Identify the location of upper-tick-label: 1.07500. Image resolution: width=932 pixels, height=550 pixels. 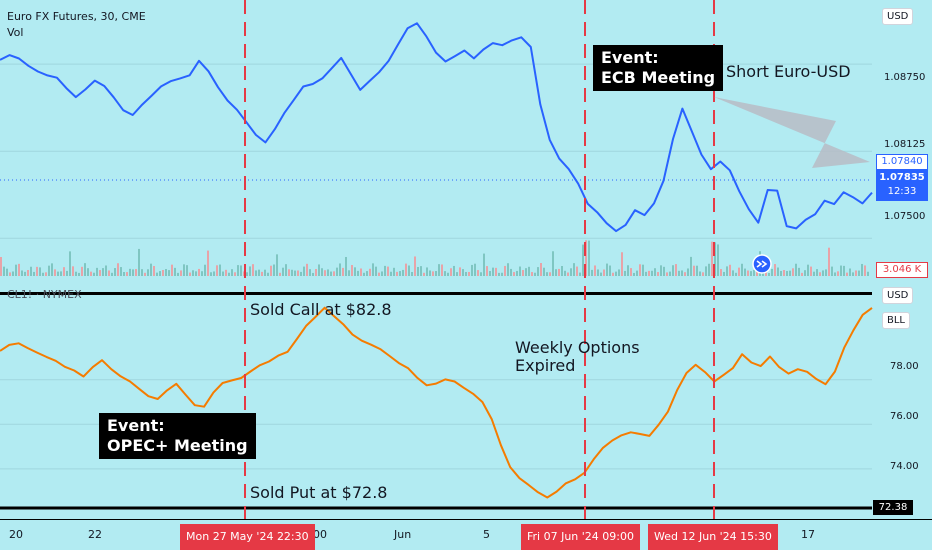
(905, 216).